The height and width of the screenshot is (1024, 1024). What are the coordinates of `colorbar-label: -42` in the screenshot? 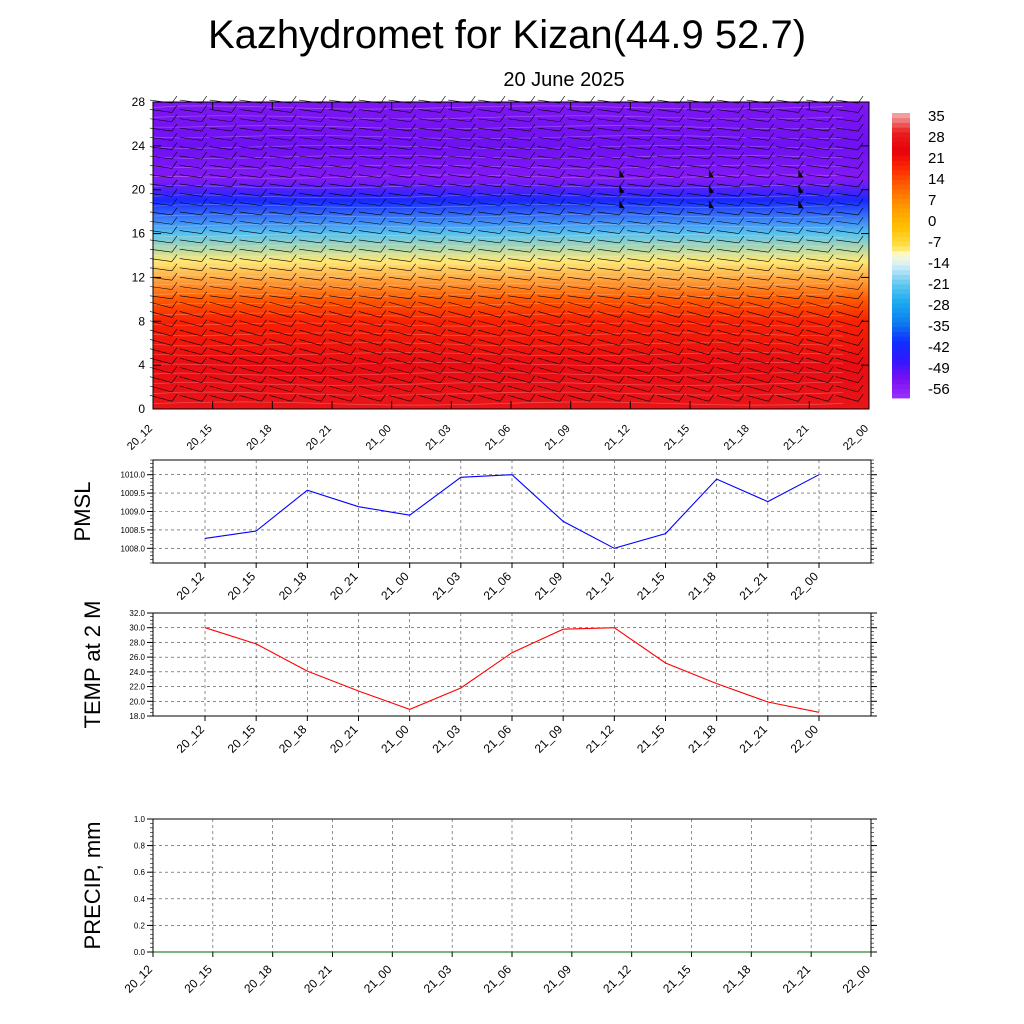 It's located at (939, 347).